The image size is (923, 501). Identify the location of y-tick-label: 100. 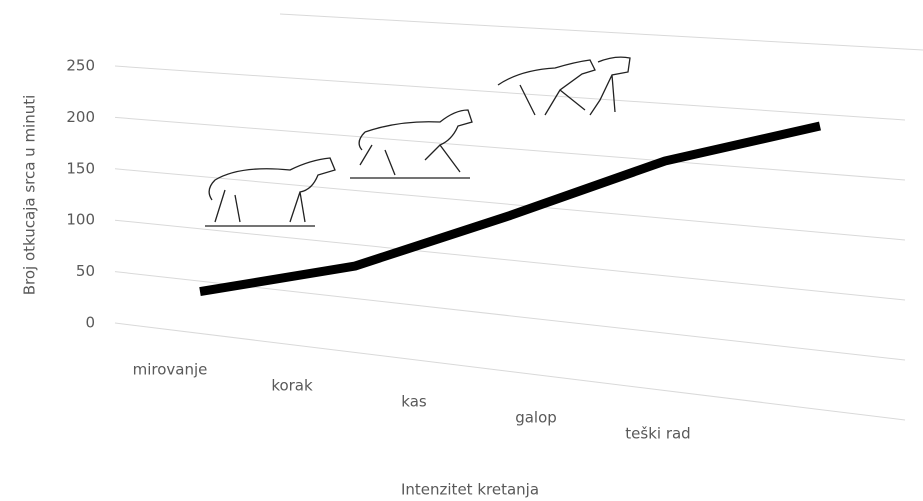
(80, 220).